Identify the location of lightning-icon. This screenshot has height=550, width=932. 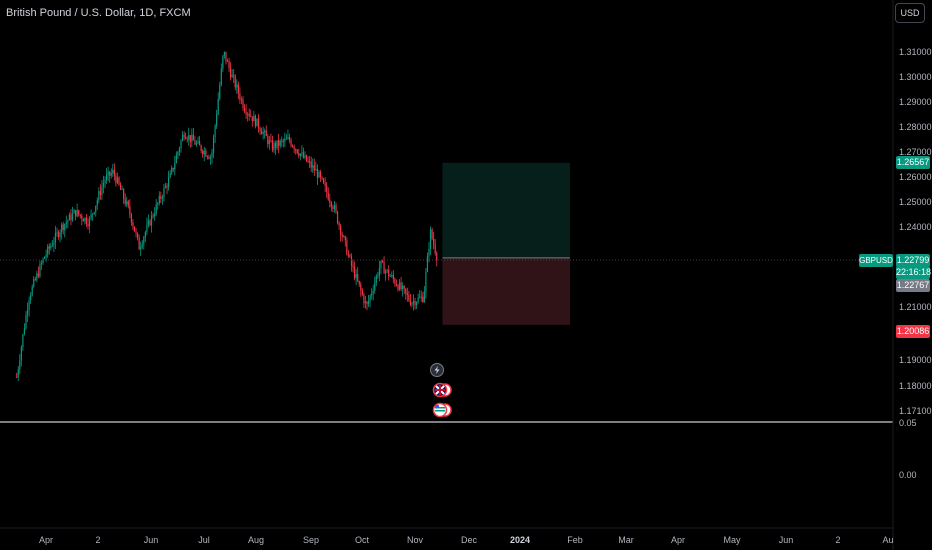
(437, 370).